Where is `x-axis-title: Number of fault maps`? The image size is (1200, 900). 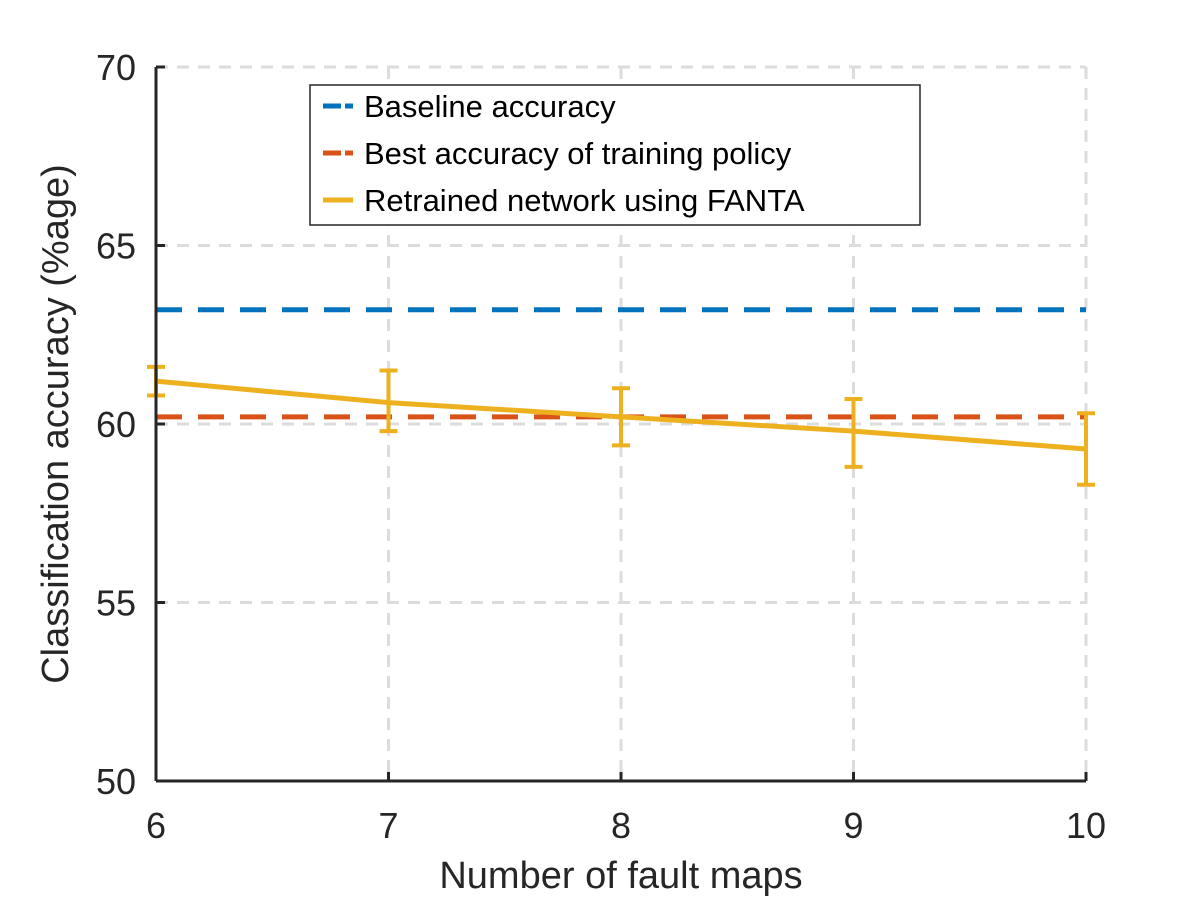
x-axis-title: Number of fault maps is located at coordinates (620, 876).